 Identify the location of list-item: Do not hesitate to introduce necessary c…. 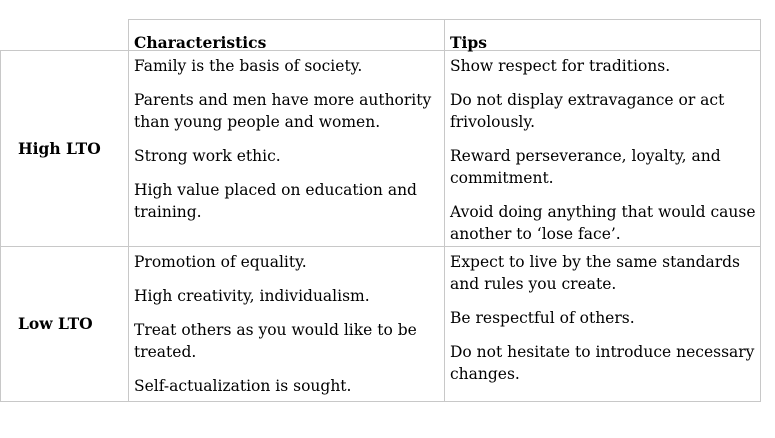
(602, 363).